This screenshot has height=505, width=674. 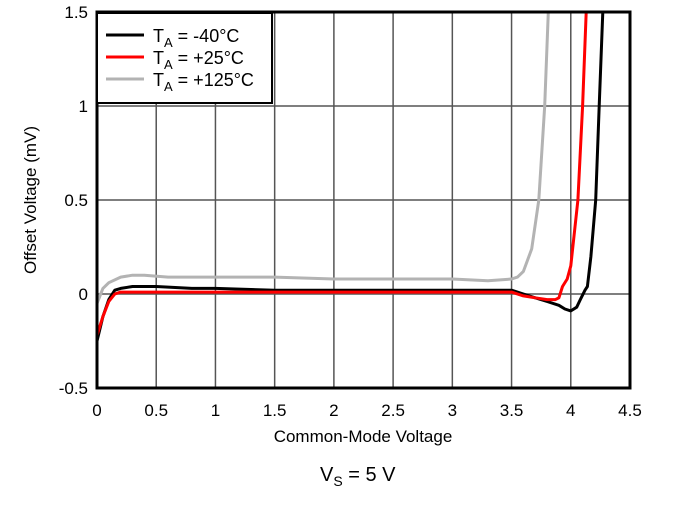 What do you see at coordinates (96, 410) in the screenshot?
I see `x-tick-label: 0` at bounding box center [96, 410].